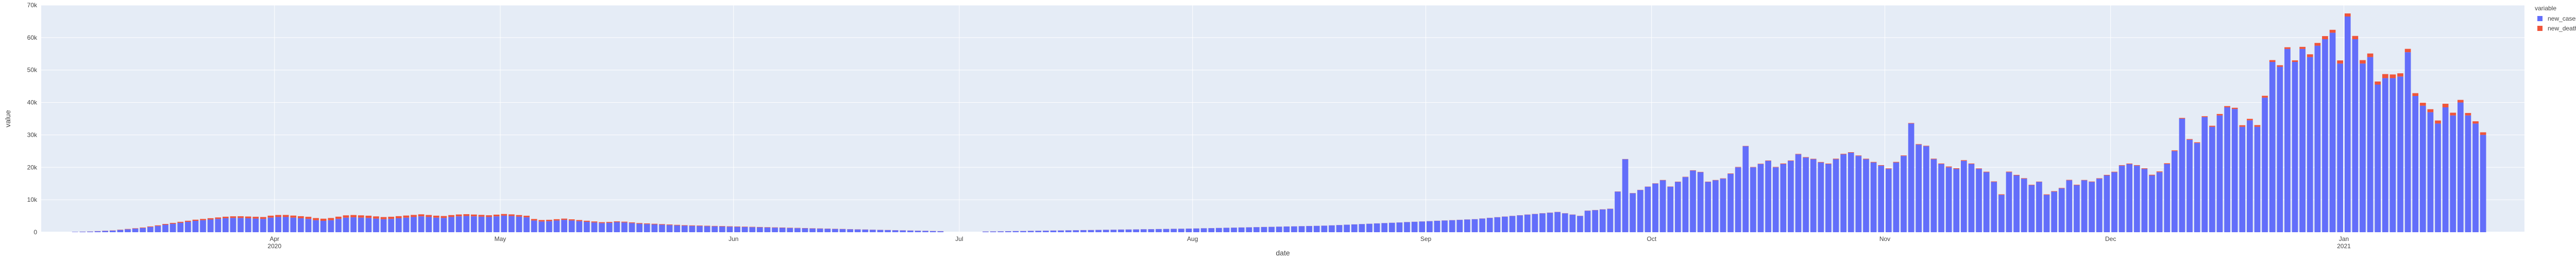 This screenshot has width=2576, height=258. Describe the element at coordinates (2562, 18) in the screenshot. I see `legend-label-new-cases: new_cases` at that location.